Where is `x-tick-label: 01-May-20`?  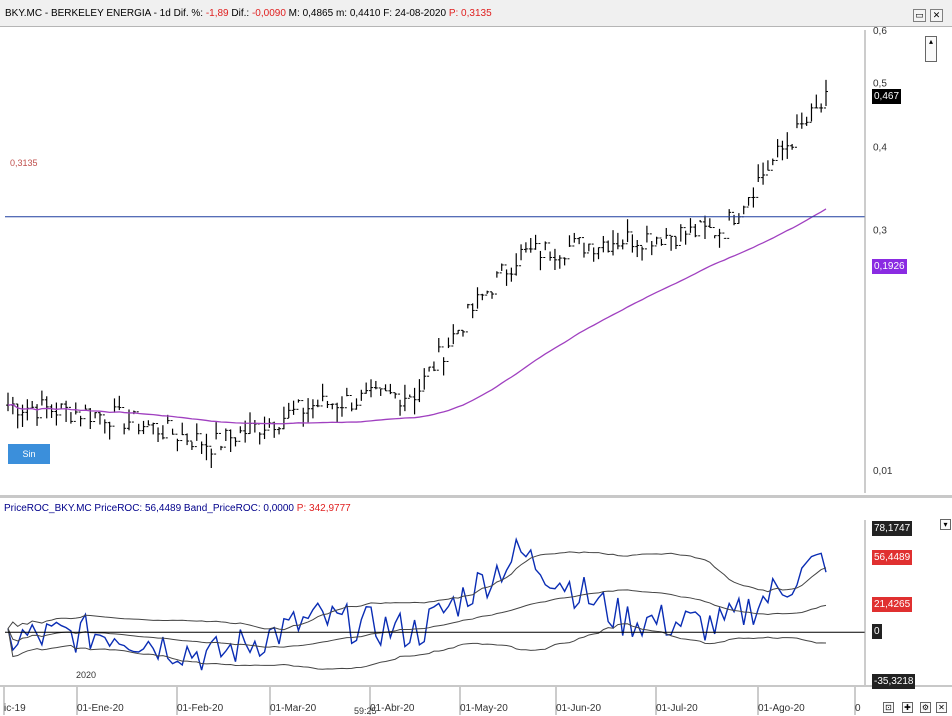
x-tick-label: 01-May-20 is located at coordinates (484, 708).